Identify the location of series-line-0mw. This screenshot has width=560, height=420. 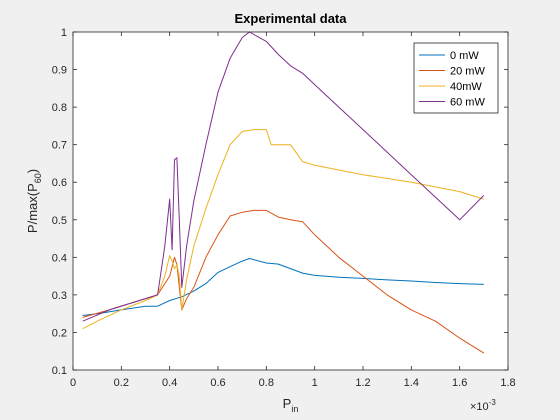
(283, 287).